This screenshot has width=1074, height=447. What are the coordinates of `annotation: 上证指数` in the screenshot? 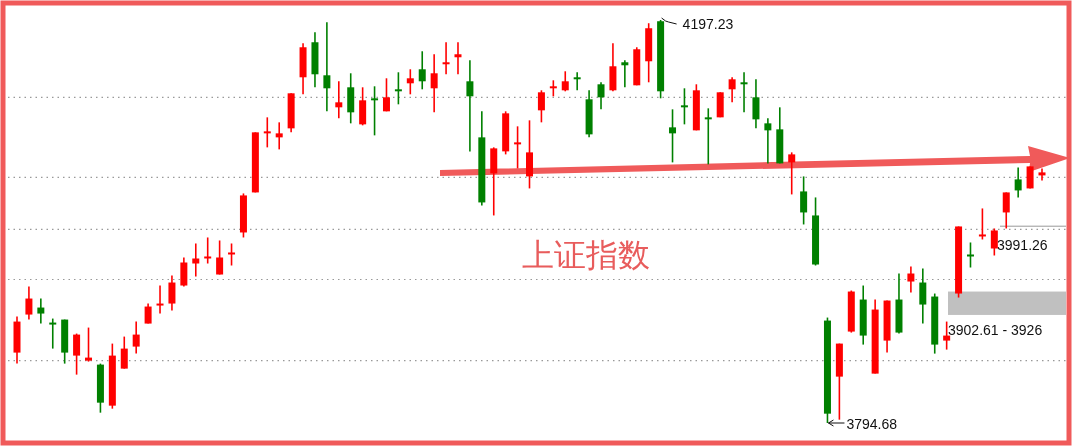 It's located at (586, 255).